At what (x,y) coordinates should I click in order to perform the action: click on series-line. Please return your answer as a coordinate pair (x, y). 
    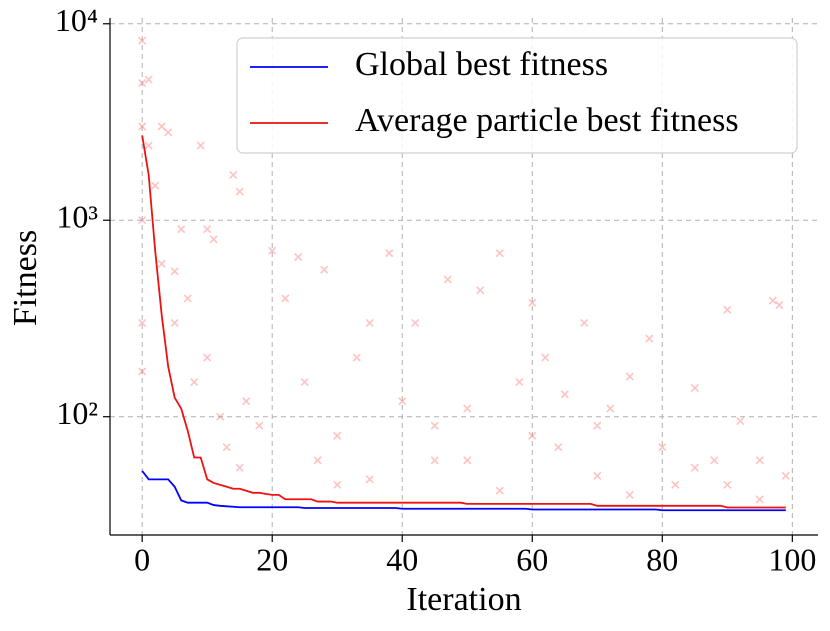
    Looking at the image, I should click on (463, 491).